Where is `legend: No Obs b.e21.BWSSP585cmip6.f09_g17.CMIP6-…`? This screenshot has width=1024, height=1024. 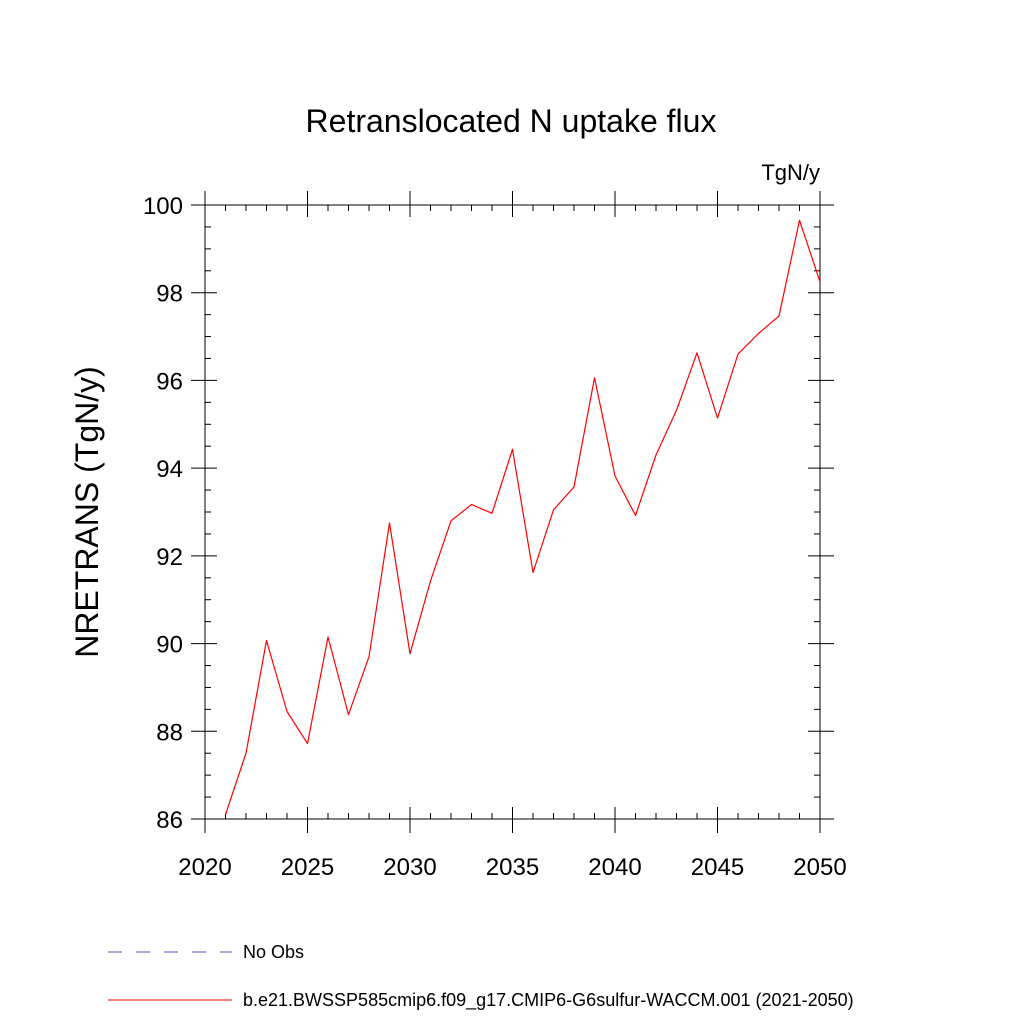
legend: No Obs b.e21.BWSSP585cmip6.f09_g17.CMIP6-… is located at coordinates (481, 976).